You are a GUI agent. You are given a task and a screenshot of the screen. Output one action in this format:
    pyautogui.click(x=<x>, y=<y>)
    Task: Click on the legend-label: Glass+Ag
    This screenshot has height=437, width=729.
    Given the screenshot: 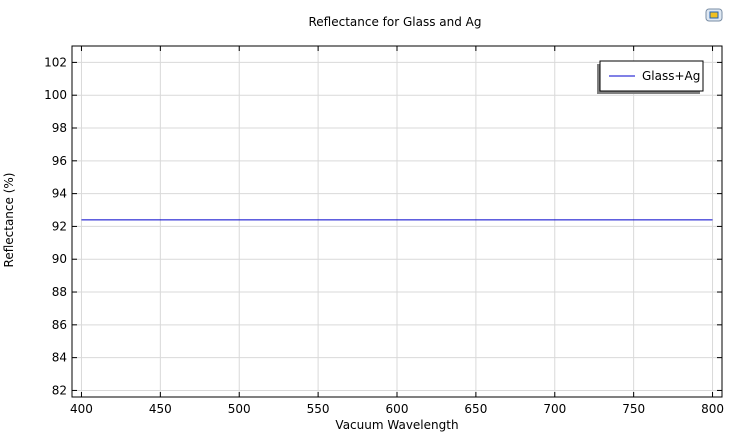 What is the action you would take?
    pyautogui.click(x=671, y=76)
    